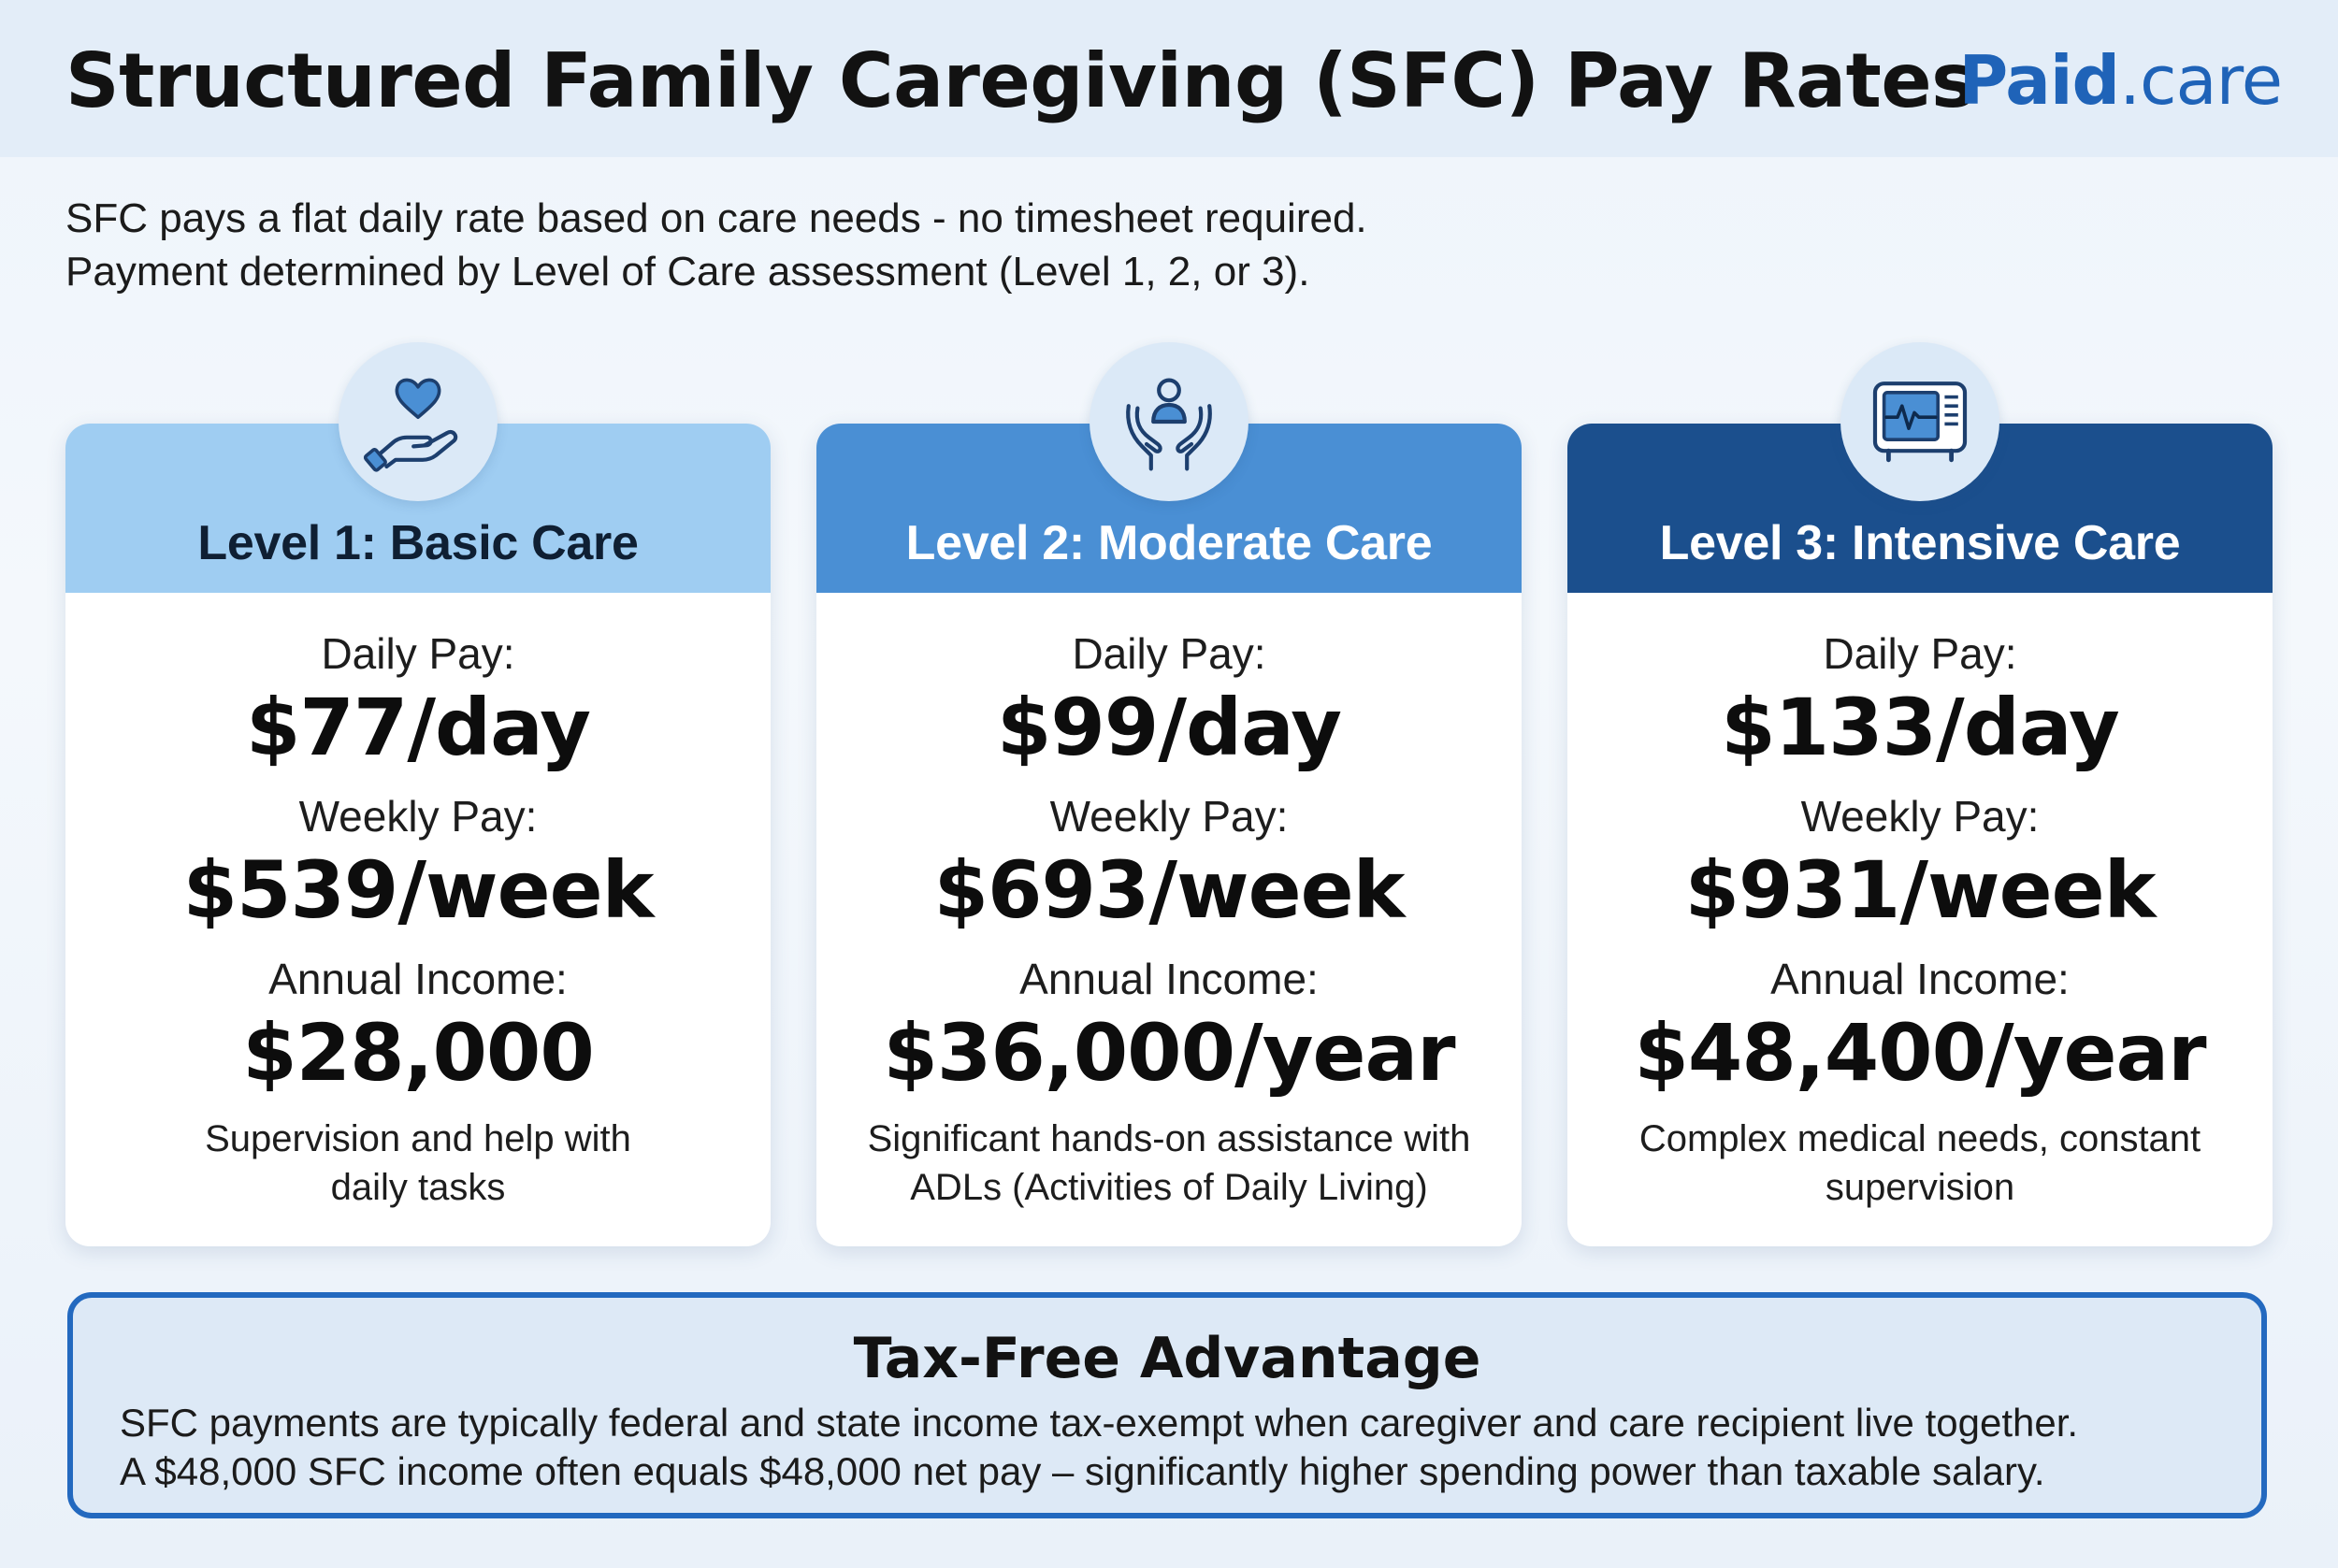 The width and height of the screenshot is (2338, 1568). What do you see at coordinates (1169, 508) in the screenshot?
I see `card-header: Level 2: Moderate Care` at bounding box center [1169, 508].